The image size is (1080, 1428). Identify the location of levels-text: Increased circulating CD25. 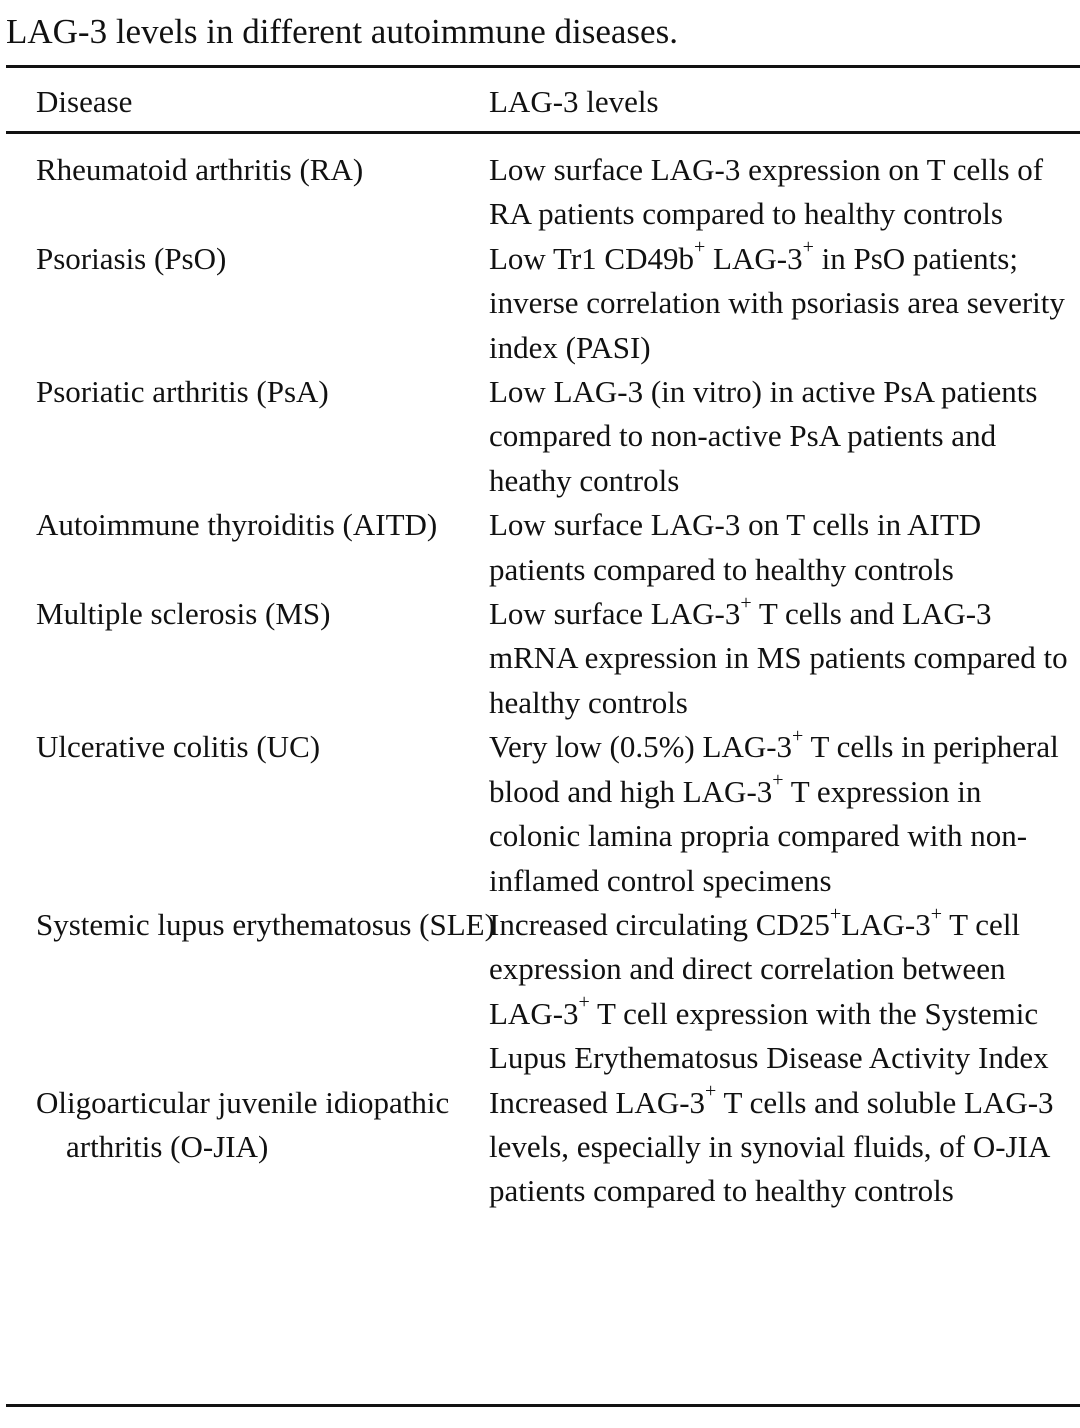
(659, 924).